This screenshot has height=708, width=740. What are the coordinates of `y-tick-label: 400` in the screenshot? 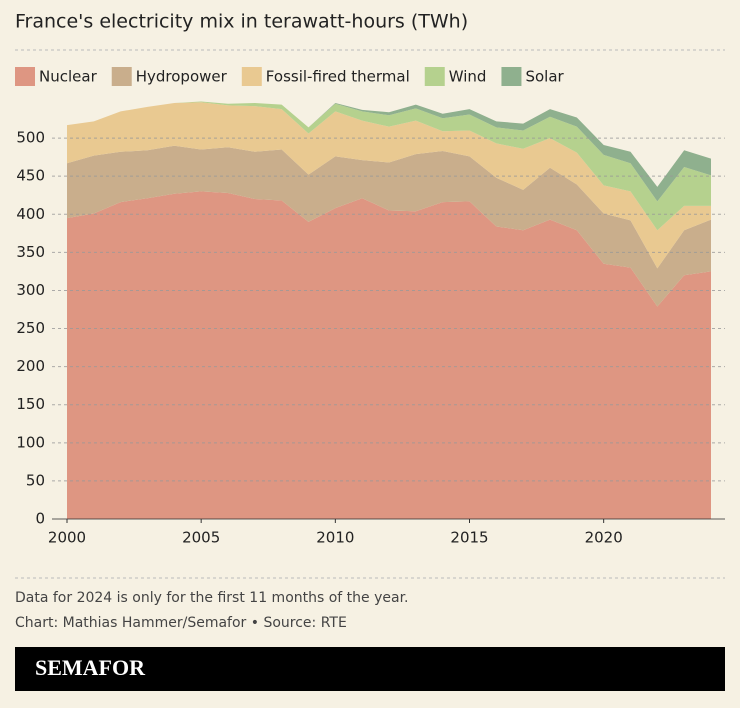 It's located at (30, 214).